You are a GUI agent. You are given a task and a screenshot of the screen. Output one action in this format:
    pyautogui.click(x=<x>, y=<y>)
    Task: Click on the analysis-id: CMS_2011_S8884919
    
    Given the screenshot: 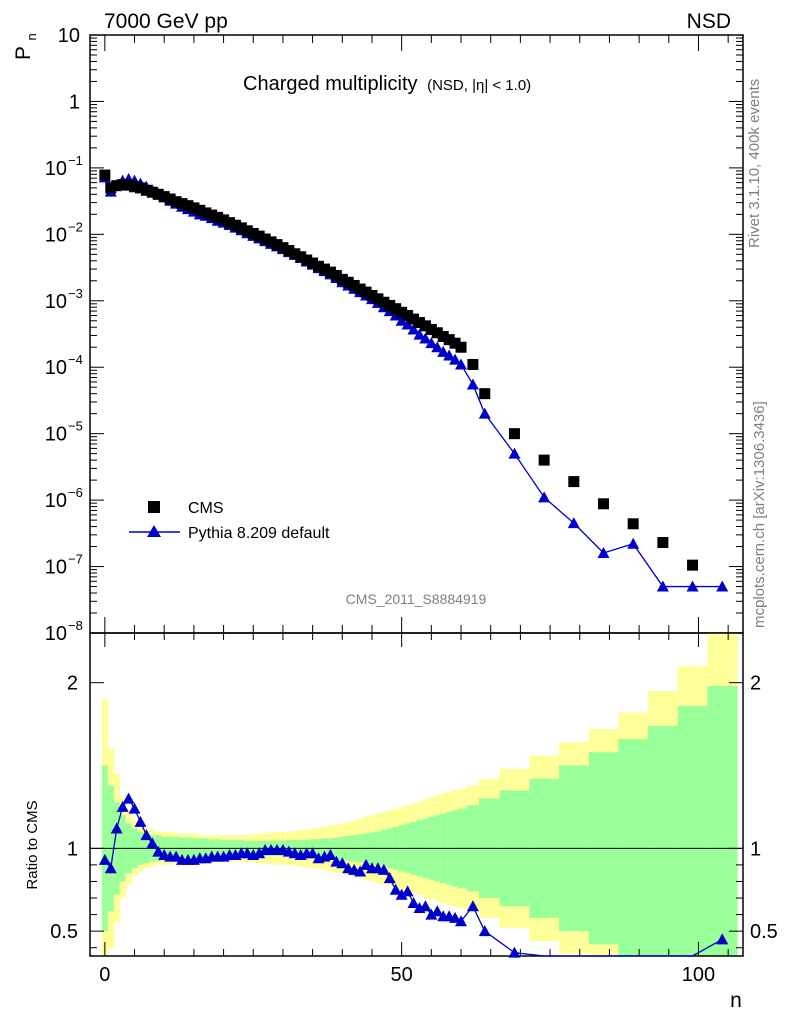 What is the action you would take?
    pyautogui.click(x=416, y=599)
    